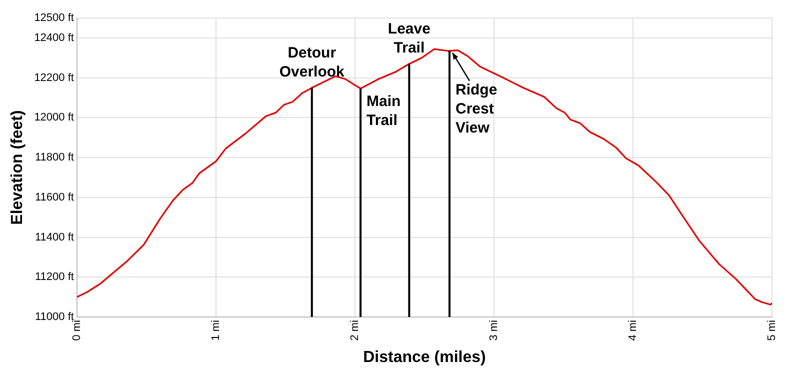 Image resolution: width=800 pixels, height=375 pixels. What do you see at coordinates (54, 277) in the screenshot?
I see `y-tick-label: 11200 ft` at bounding box center [54, 277].